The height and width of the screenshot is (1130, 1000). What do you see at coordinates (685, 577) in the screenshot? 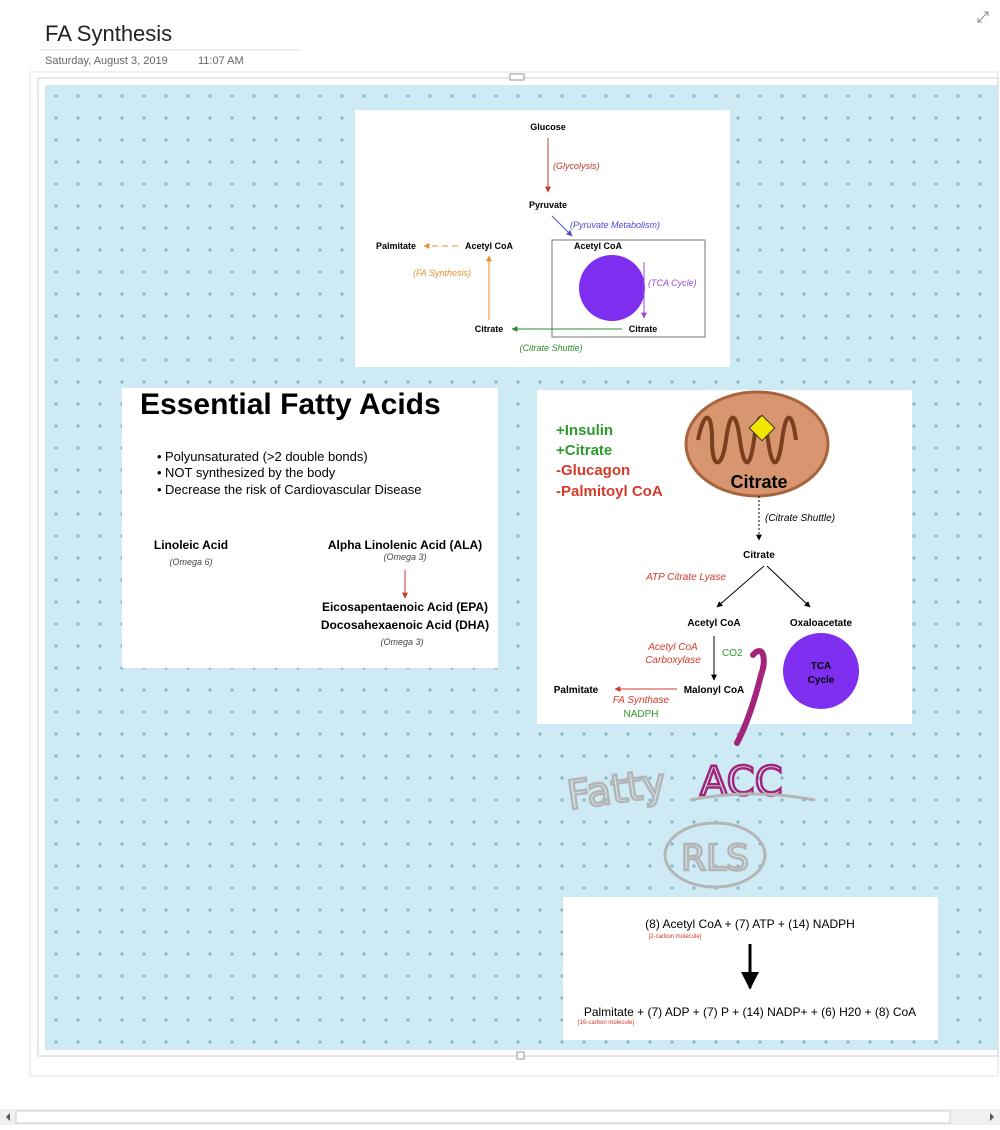
I see `label: ATP Citrate Lyase` at bounding box center [685, 577].